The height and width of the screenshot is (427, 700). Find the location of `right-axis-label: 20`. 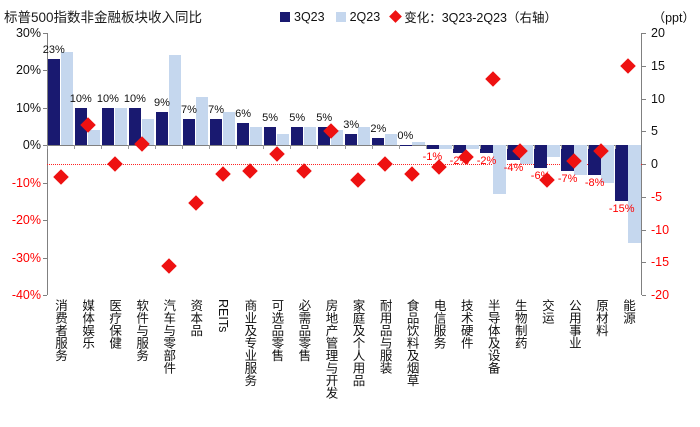

right-axis-label: 20 is located at coordinates (658, 33).